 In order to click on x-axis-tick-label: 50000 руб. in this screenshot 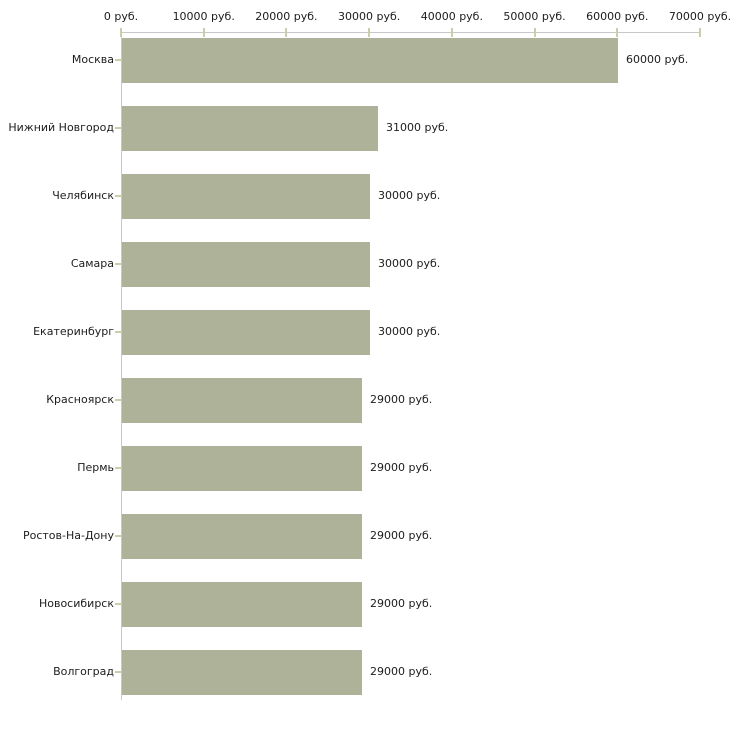, I will do `click(534, 16)`.